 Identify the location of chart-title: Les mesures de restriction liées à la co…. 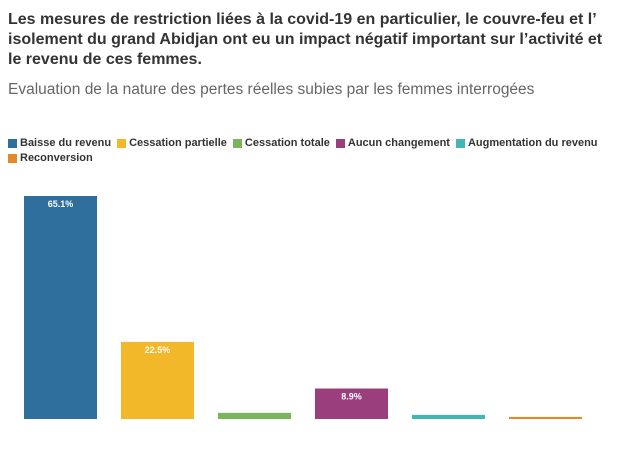
(305, 39).